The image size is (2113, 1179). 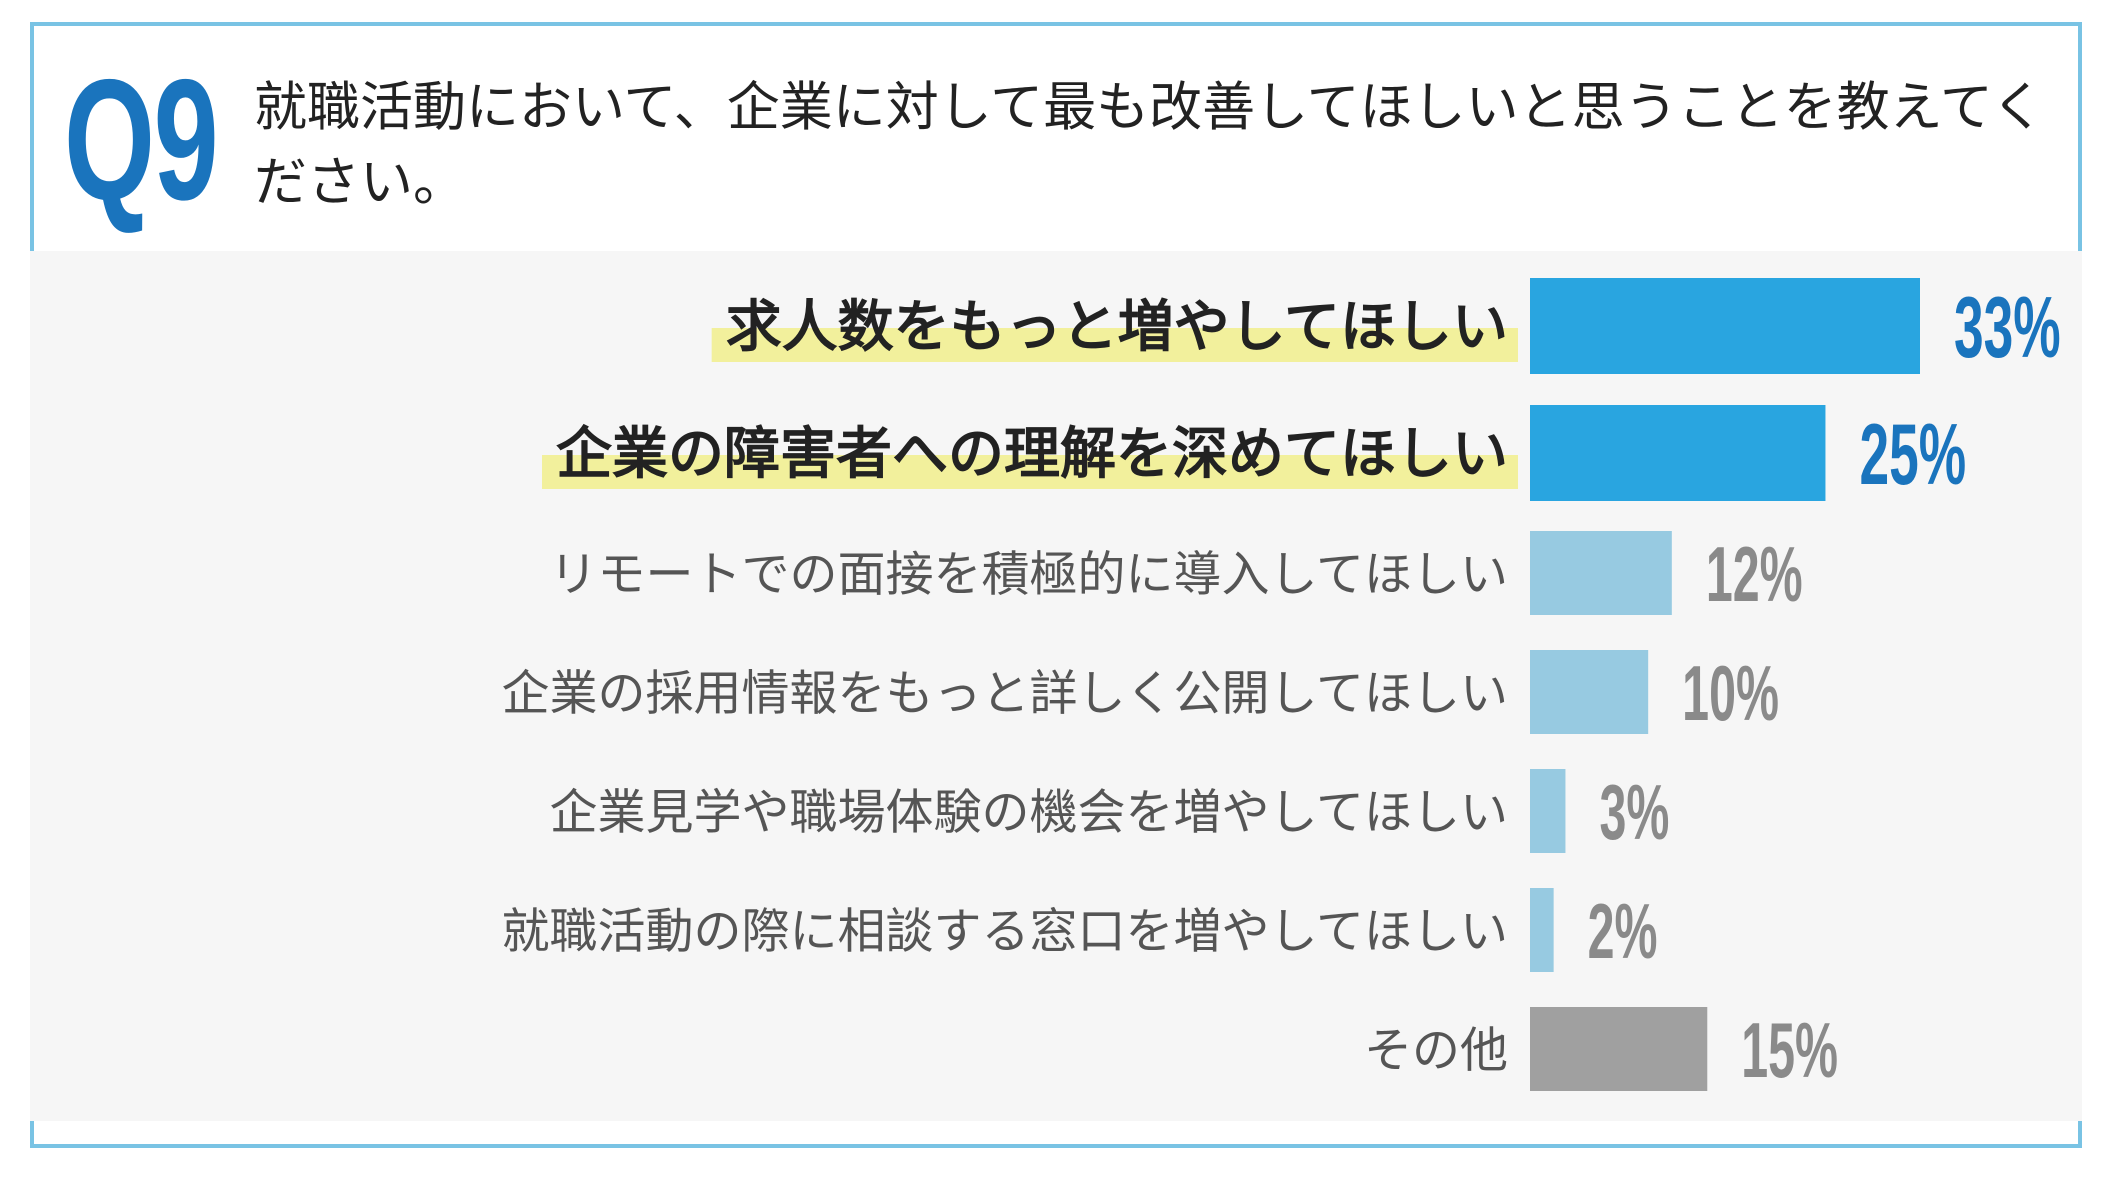 I want to click on value-label-group: 12%, so click(x=1754, y=574).